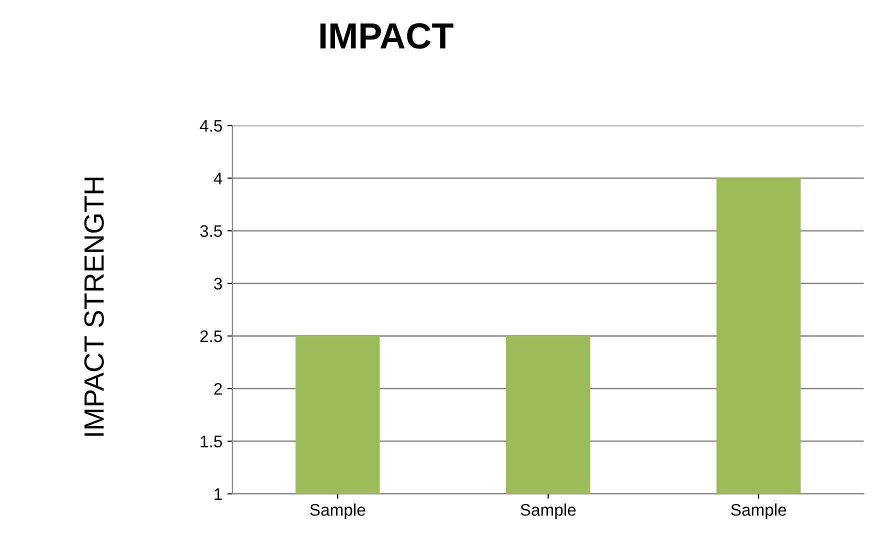 Image resolution: width=877 pixels, height=558 pixels. Describe the element at coordinates (94, 307) in the screenshot. I see `y-axis-title: IMPACT STRENGTH` at that location.